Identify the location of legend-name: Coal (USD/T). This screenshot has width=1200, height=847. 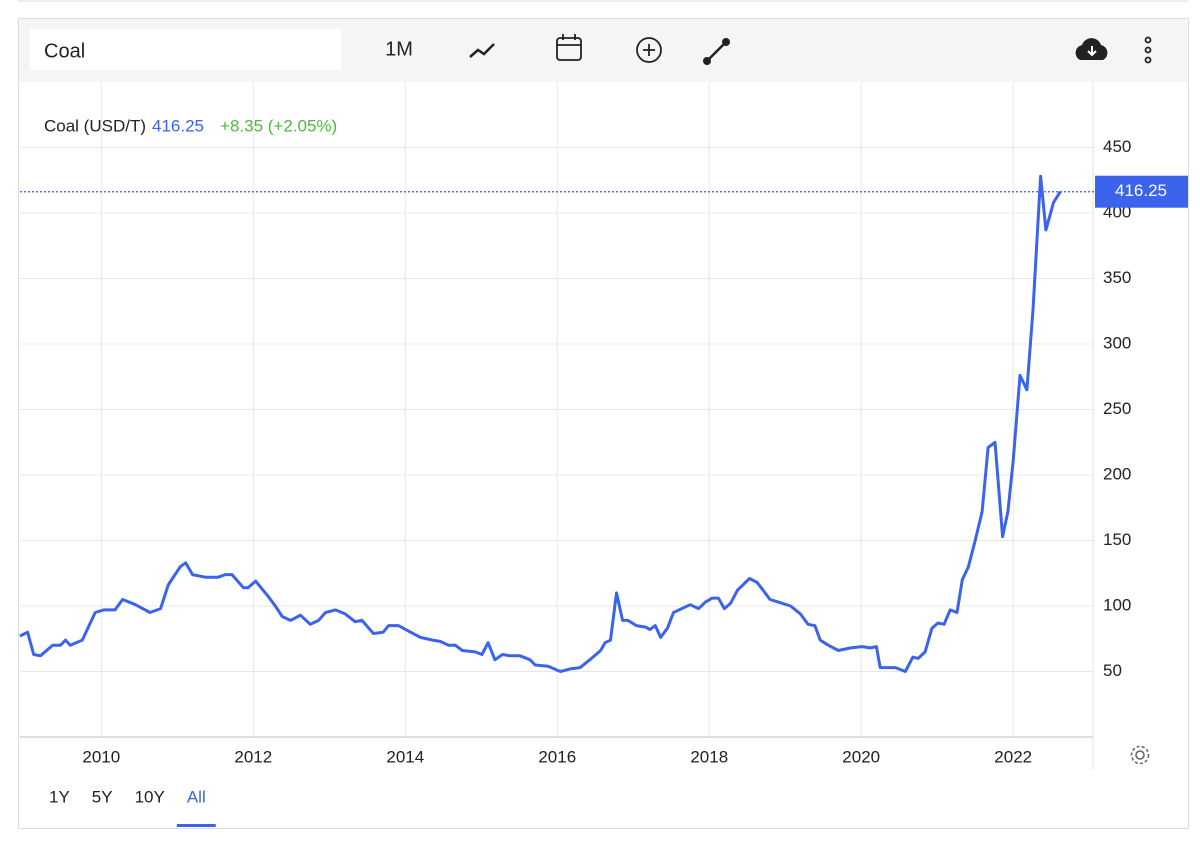
(95, 125).